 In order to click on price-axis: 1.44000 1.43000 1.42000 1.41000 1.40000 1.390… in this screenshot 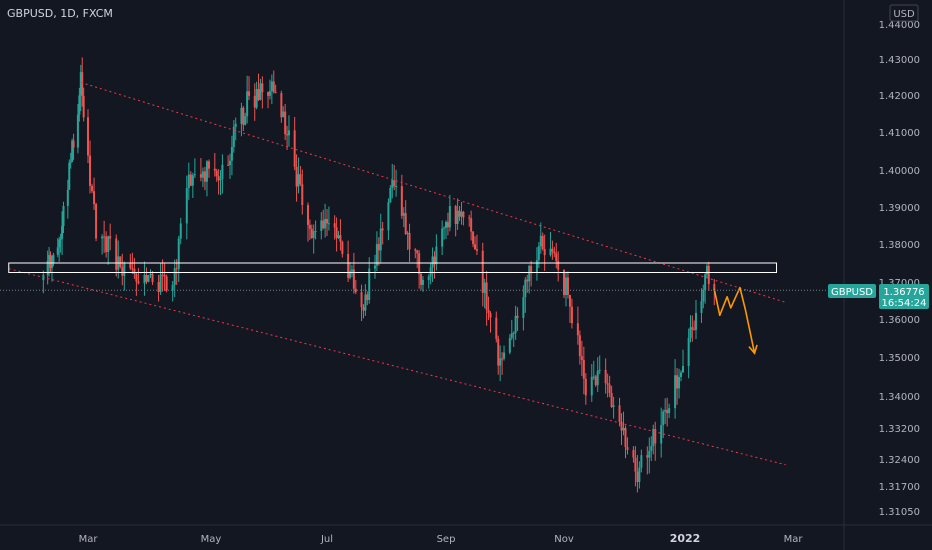, I will do `click(899, 269)`.